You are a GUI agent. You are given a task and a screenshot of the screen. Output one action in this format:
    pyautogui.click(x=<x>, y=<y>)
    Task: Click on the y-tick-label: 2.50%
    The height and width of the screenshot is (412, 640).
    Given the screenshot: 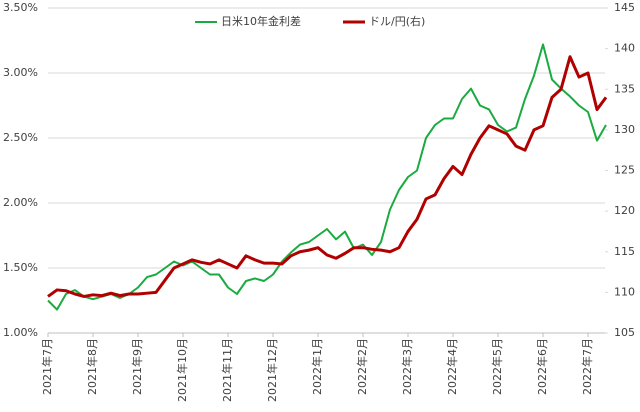 What is the action you would take?
    pyautogui.click(x=20, y=137)
    